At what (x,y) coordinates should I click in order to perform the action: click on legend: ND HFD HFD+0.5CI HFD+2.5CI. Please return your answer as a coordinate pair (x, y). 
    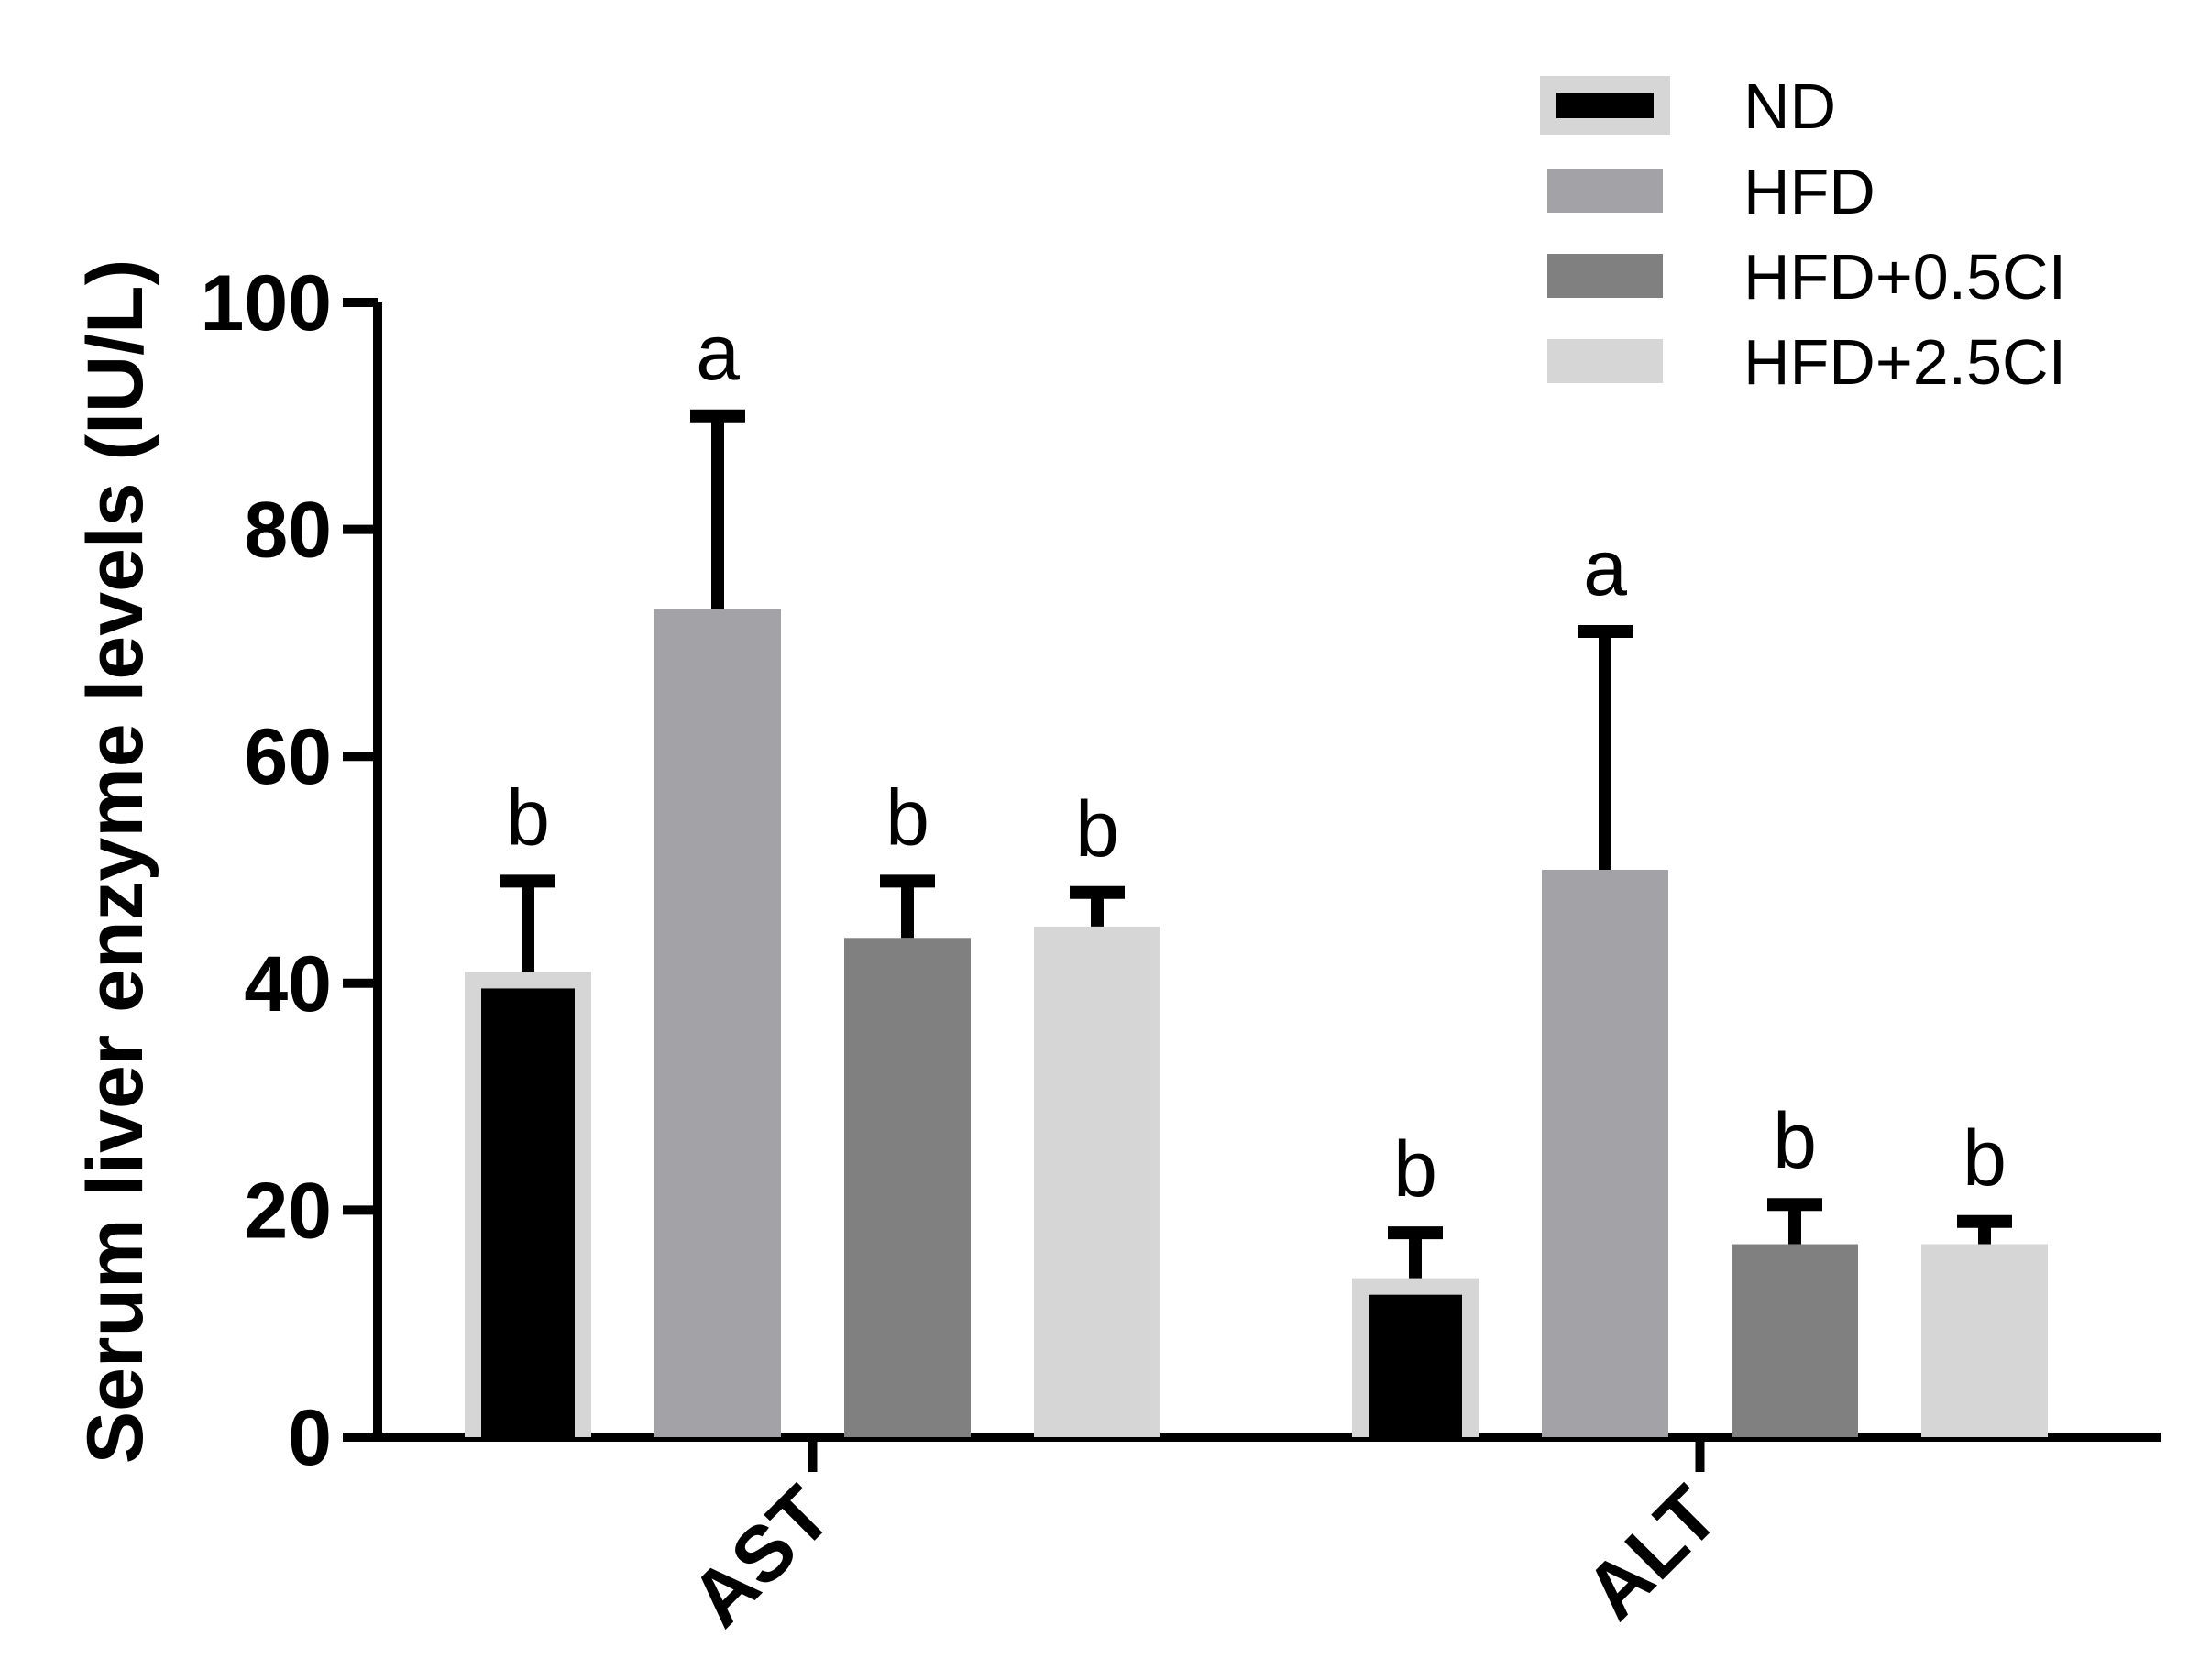
    Looking at the image, I should click on (1803, 234).